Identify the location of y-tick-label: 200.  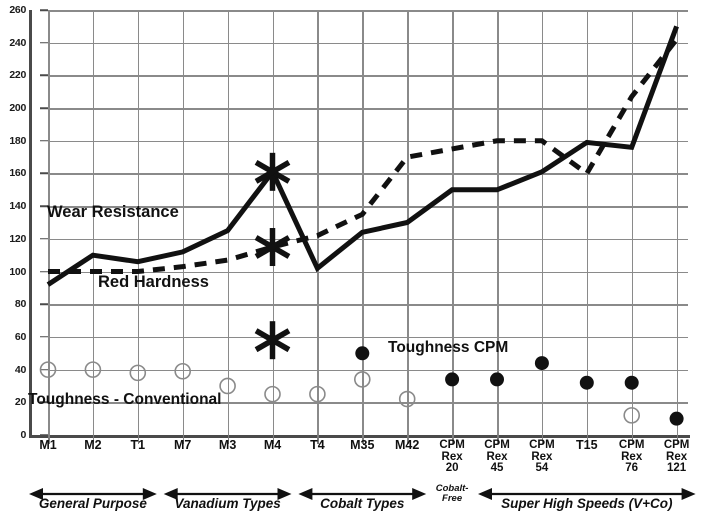
(17, 108).